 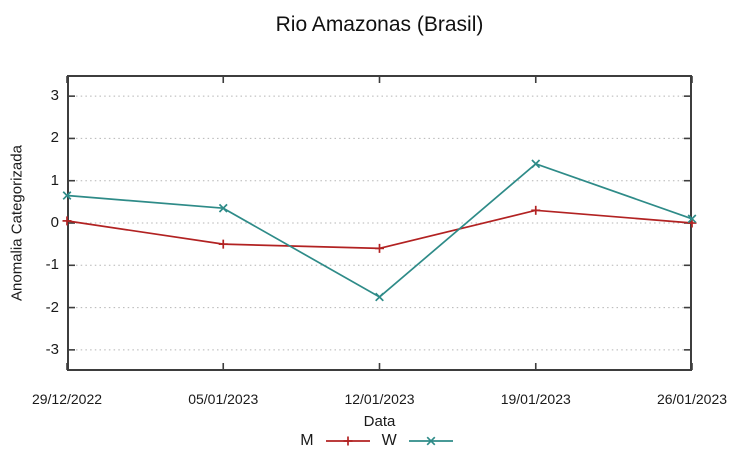 What do you see at coordinates (54, 96) in the screenshot?
I see `y-tick-label: 3` at bounding box center [54, 96].